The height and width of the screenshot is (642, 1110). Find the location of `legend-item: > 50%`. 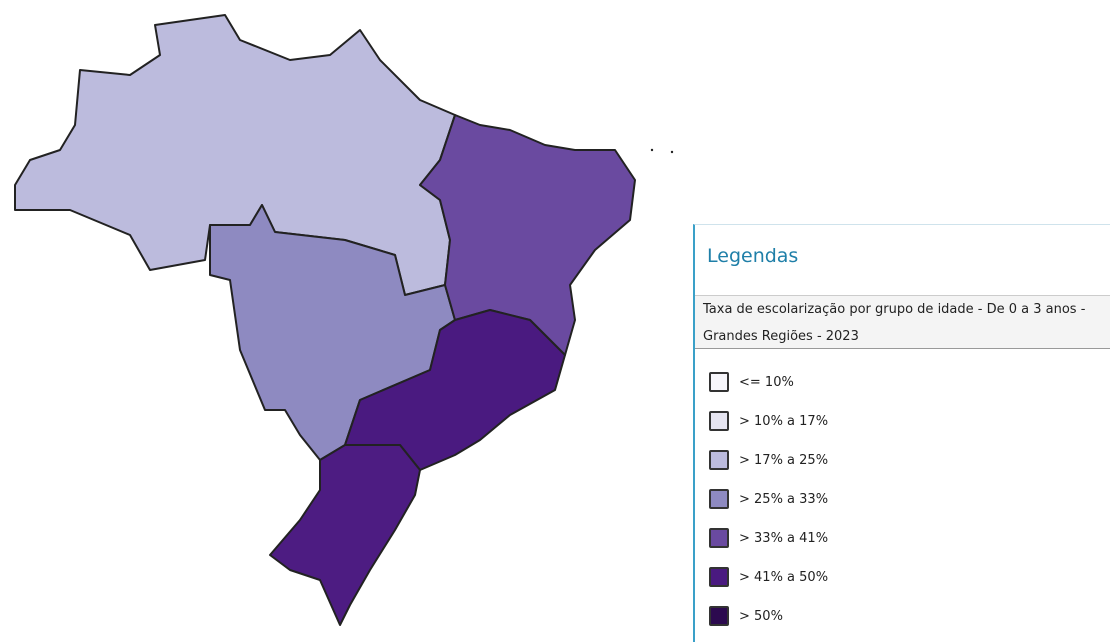

legend-item: > 50% is located at coordinates (746, 616).